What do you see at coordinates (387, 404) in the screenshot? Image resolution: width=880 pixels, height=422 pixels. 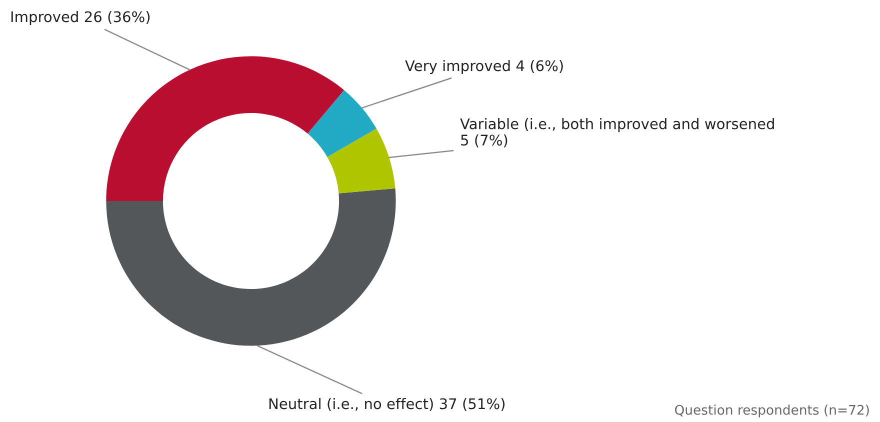 I see `slice-label: Neutral (i.e., no effect) 37 (51%)` at bounding box center [387, 404].